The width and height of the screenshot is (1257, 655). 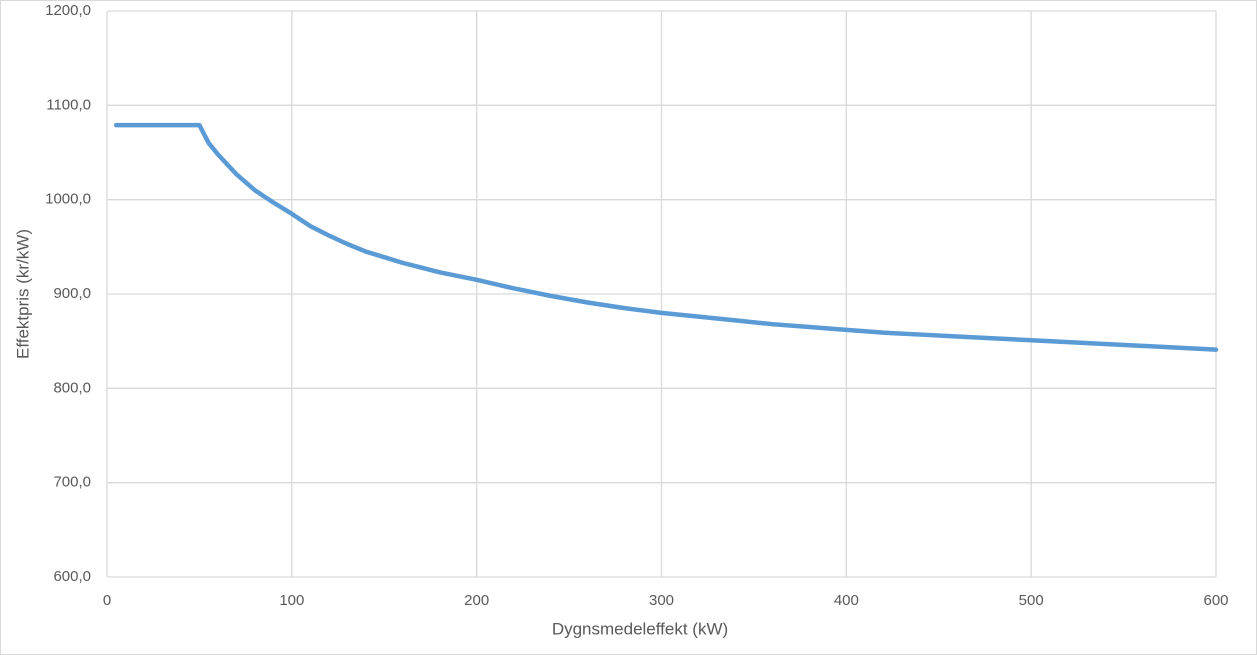 I want to click on x-tick-label: 600, so click(x=1215, y=600).